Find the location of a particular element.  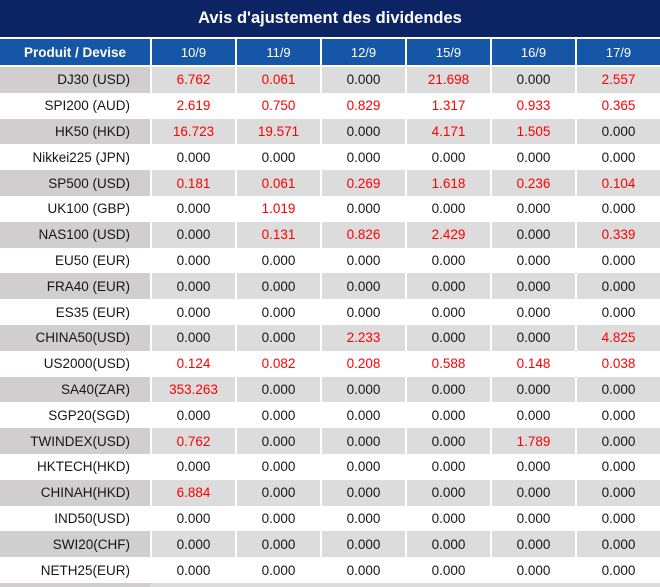

table-row: ES35 (EUR) 0.000 0.000 0.000 0.000 0.000 0.000 is located at coordinates (330, 312).